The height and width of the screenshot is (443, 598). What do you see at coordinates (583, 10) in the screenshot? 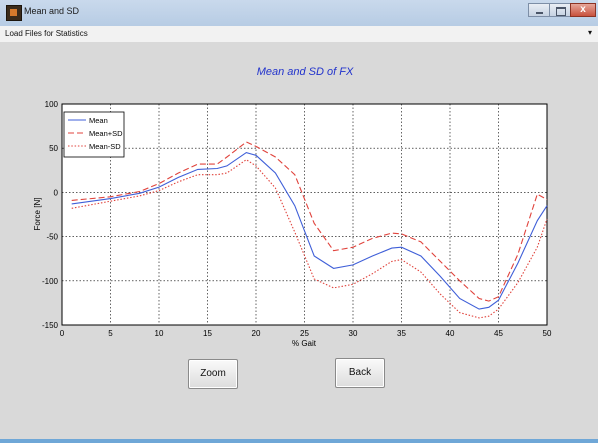
I see `close-icon: x` at bounding box center [583, 10].